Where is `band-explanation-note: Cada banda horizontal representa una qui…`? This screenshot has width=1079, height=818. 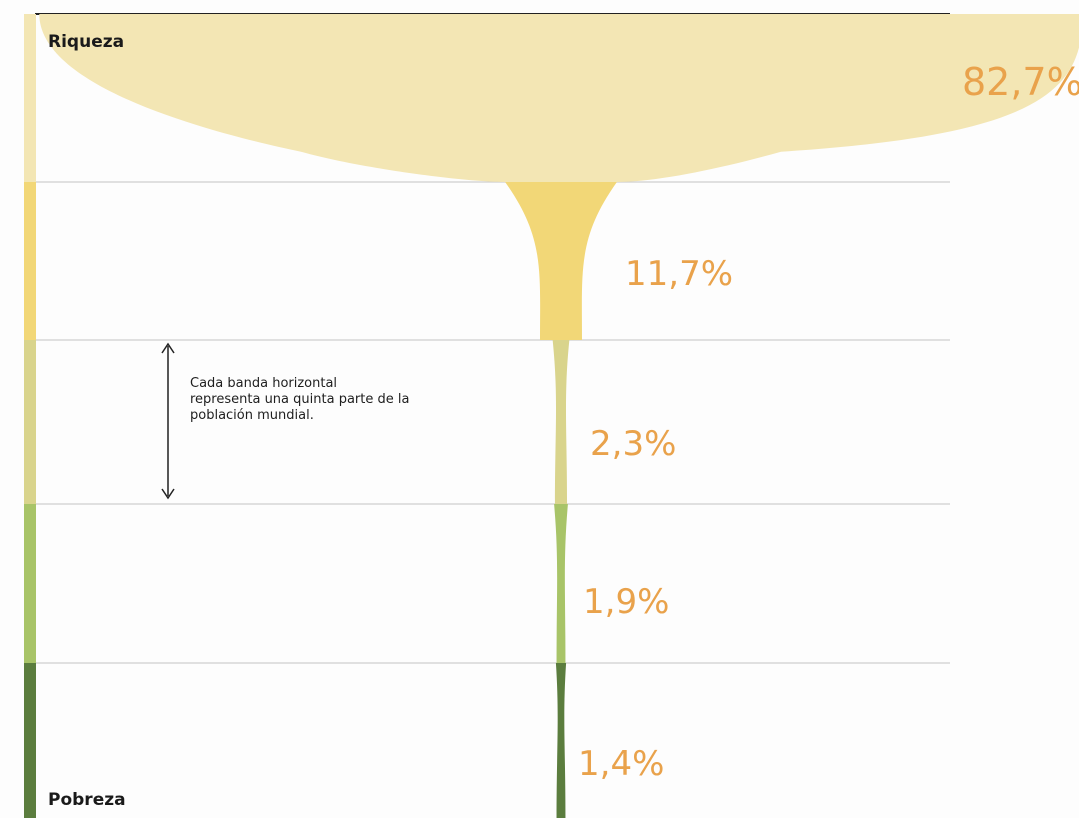
band-explanation-note: Cada banda horizontal representa una qui… is located at coordinates (300, 399).